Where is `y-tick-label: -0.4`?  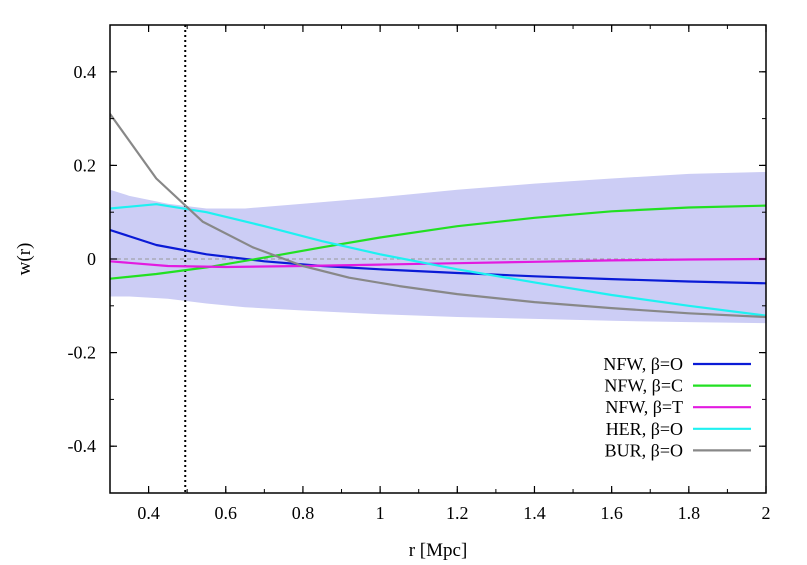
y-tick-label: -0.4 is located at coordinates (82, 446).